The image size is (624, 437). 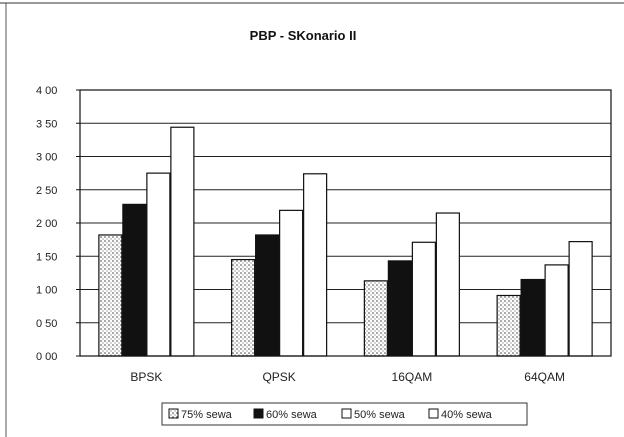 What do you see at coordinates (58, 224) in the screenshot?
I see `y-axis-ticks: 0 00 0 50 1 00 1 50 2 00 2 50 3 00 3 50 4 00` at bounding box center [58, 224].